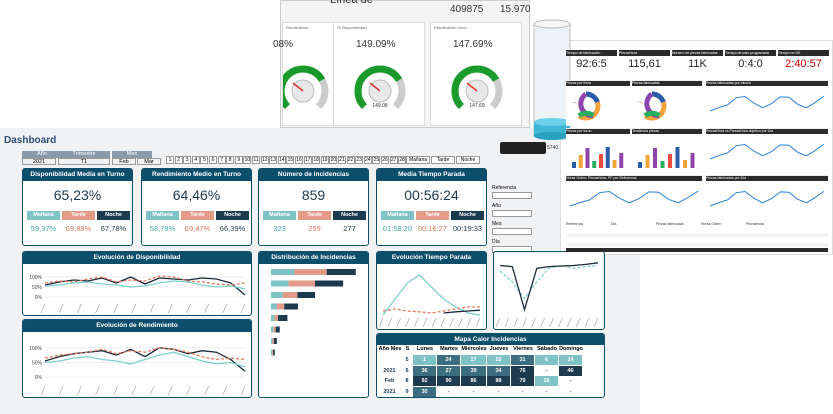 Image resolution: width=833 pixels, height=414 pixels. Describe the element at coordinates (204, 160) in the screenshot. I see `day-button: 5` at that location.